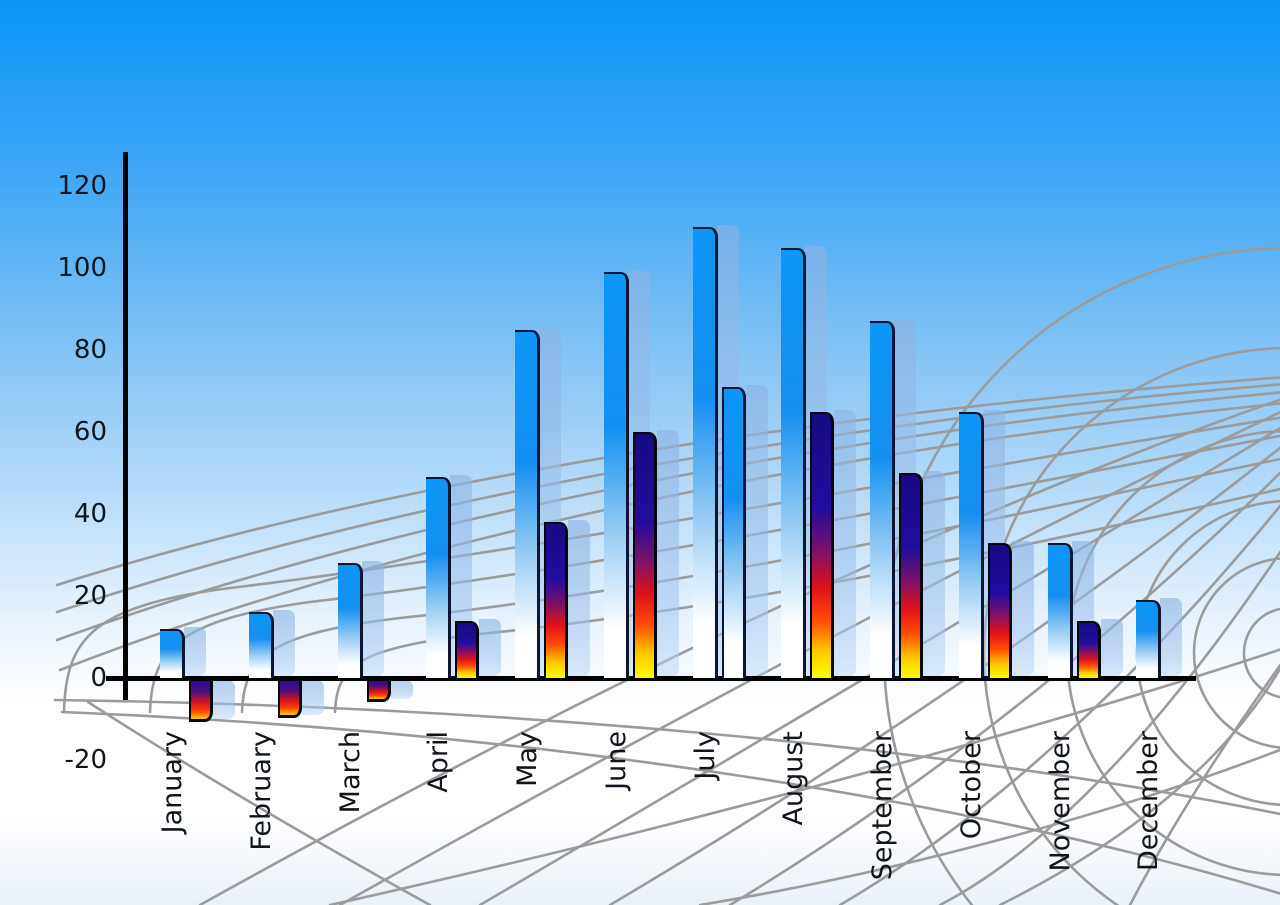  I want to click on bar-series2-may, so click(556, 600).